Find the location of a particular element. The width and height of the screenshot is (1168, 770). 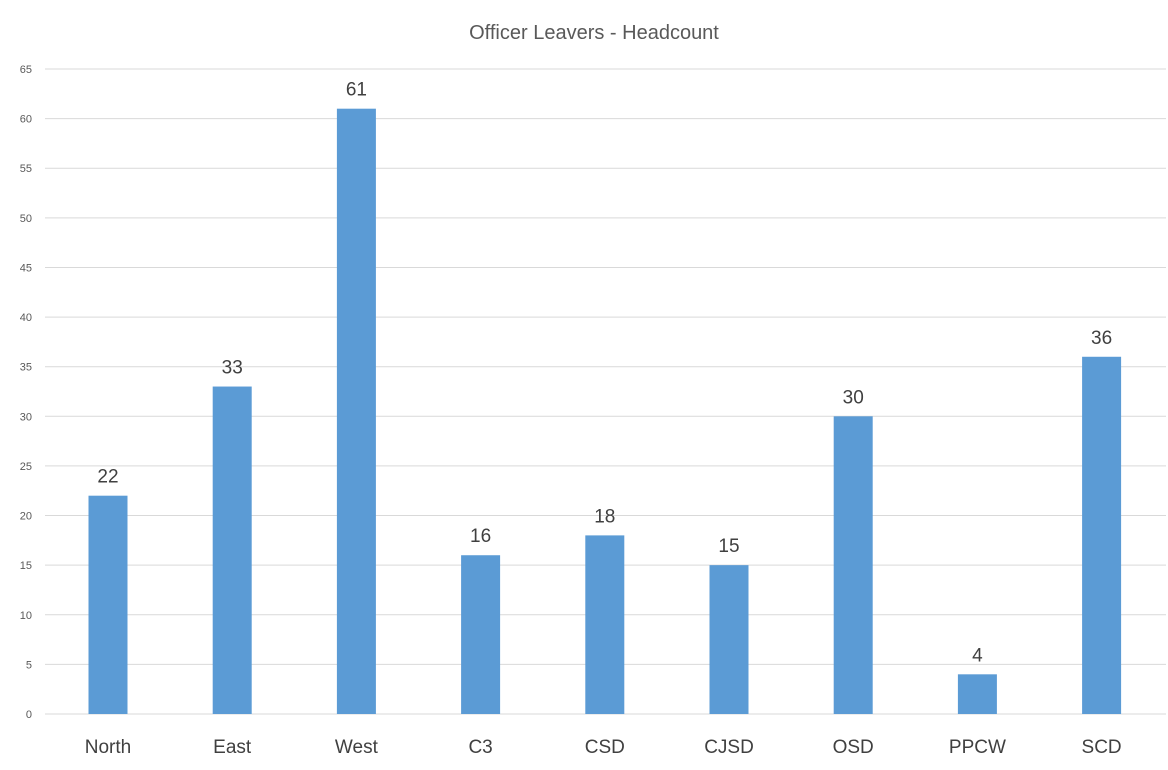

bar-scd is located at coordinates (1102, 535).